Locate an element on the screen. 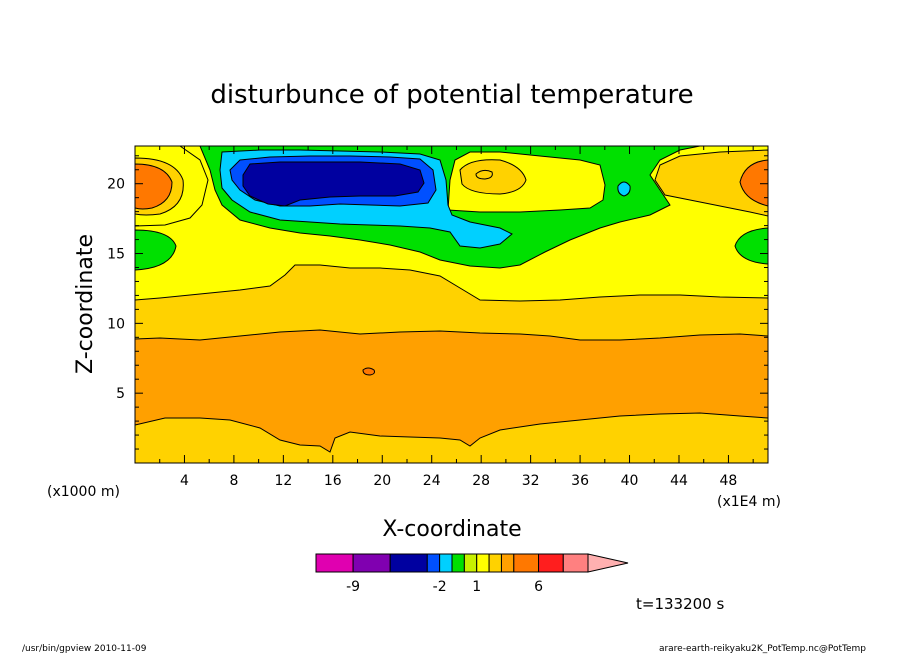 This screenshot has height=654, width=904. y-tick-label: 15 is located at coordinates (116, 255).